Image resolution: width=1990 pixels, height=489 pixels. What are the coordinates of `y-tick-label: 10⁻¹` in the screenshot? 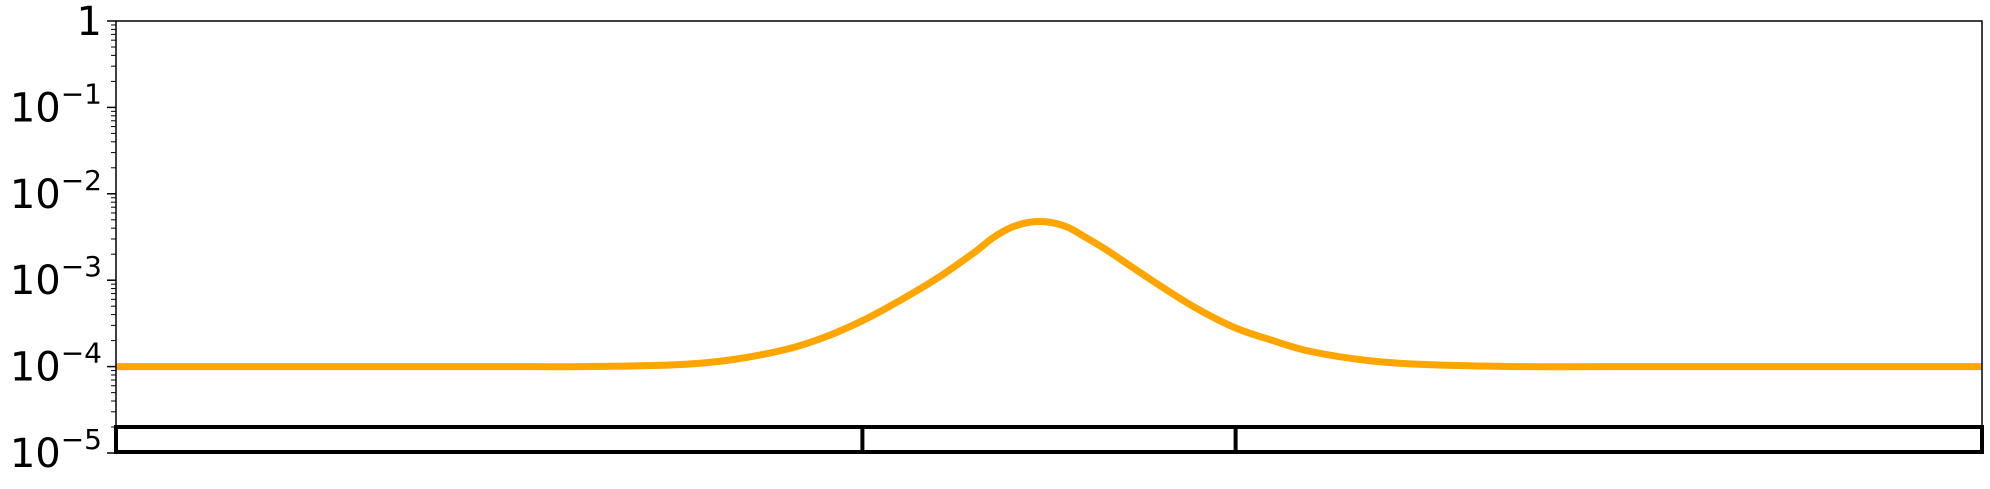 It's located at (56, 104).